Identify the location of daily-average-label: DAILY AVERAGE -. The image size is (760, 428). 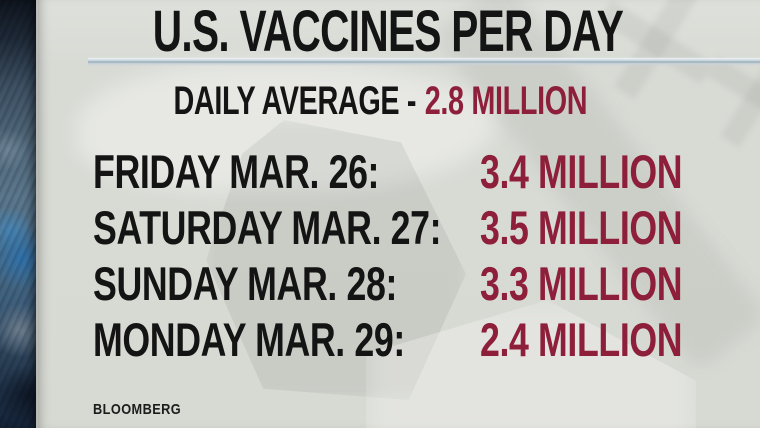
(294, 100).